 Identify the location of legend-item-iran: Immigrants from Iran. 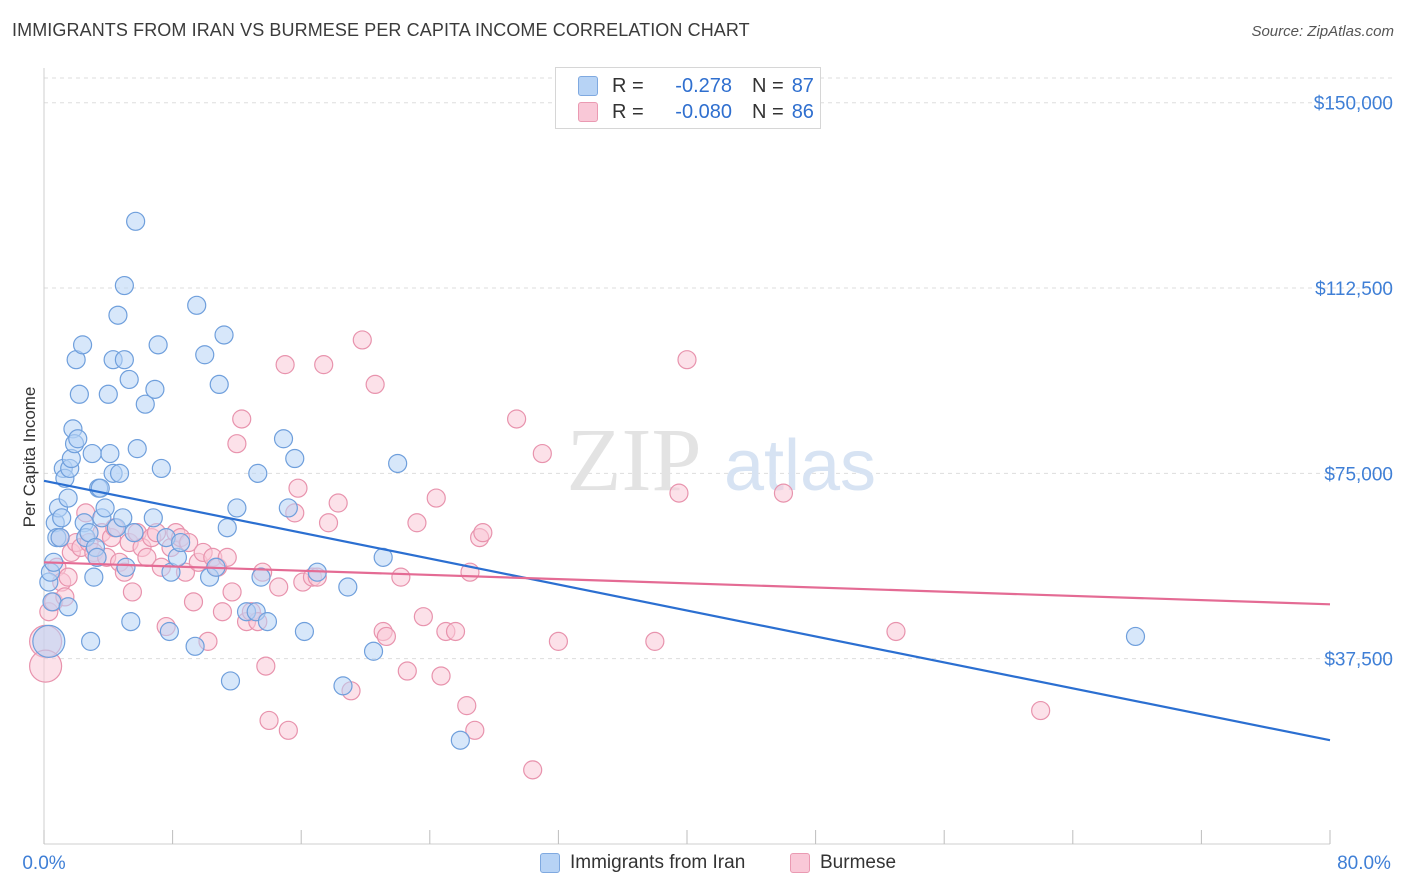
(642, 863).